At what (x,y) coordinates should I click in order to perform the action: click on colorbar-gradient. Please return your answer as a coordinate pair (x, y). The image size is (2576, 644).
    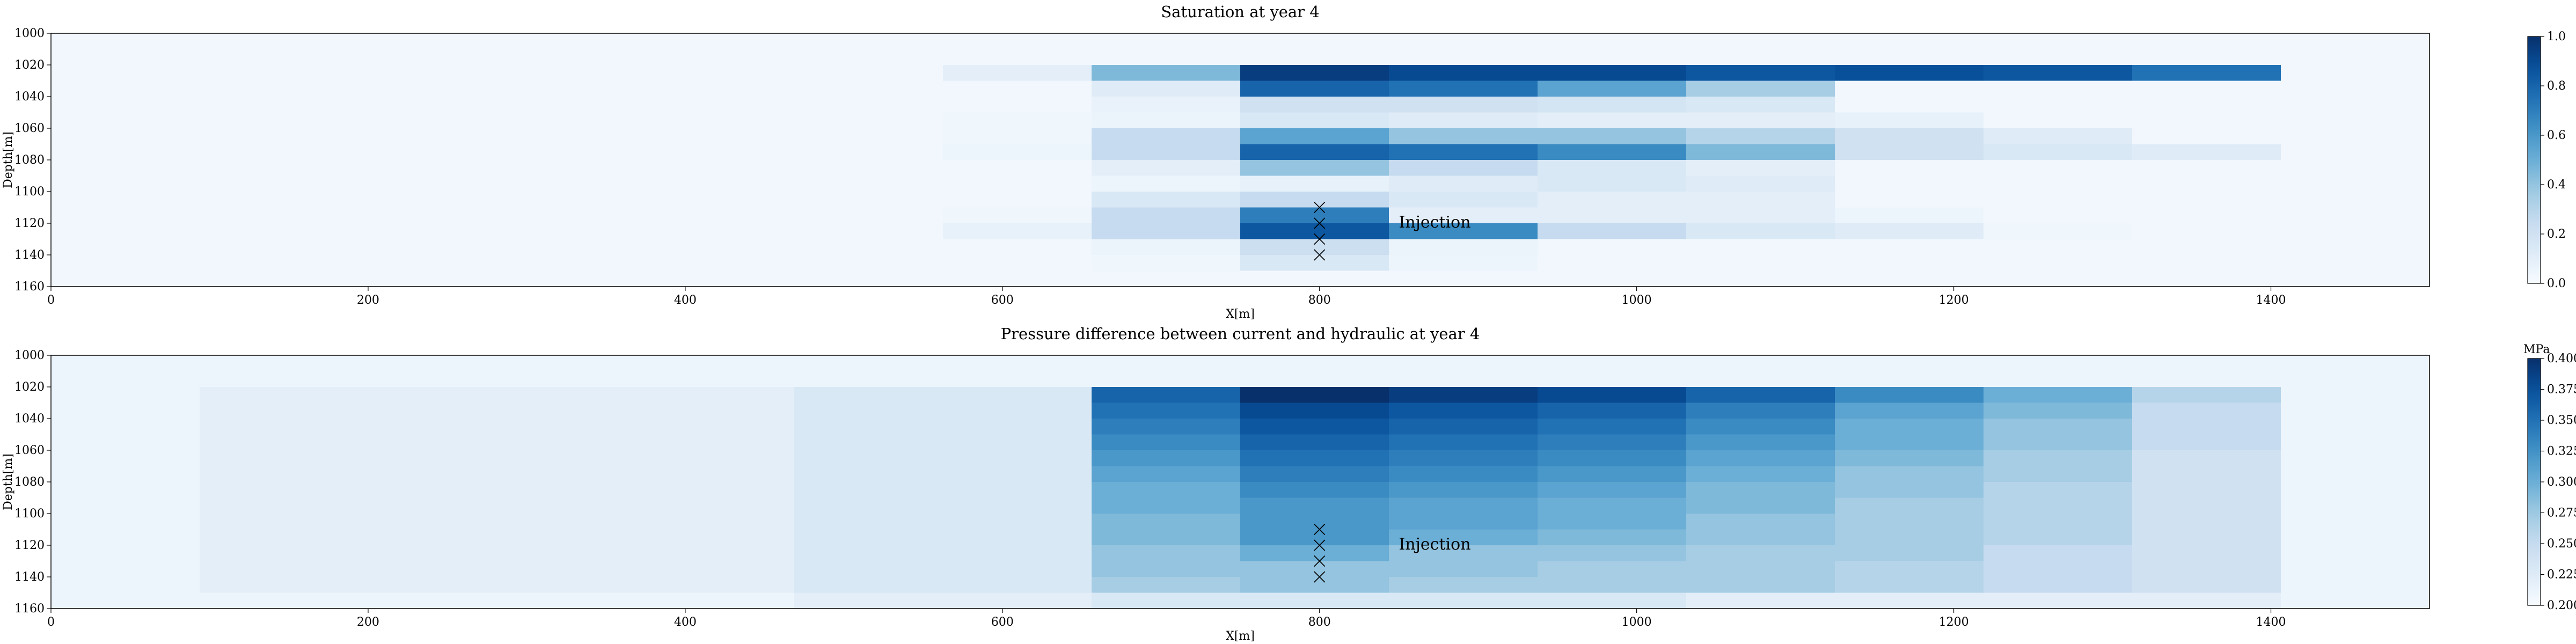
    Looking at the image, I should click on (2534, 482).